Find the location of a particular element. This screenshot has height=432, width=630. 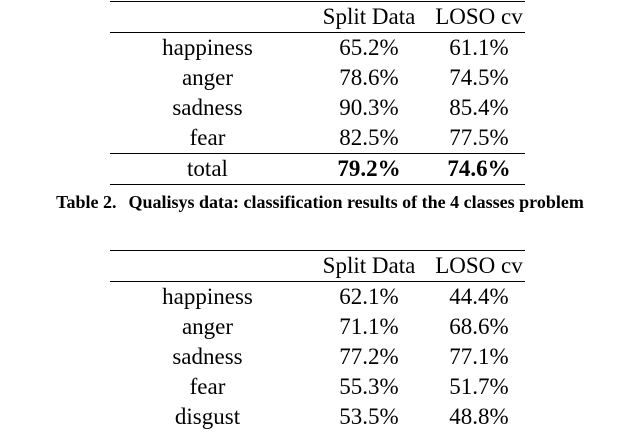

table-row: anger 71.1% 68.6% is located at coordinates (317, 327).